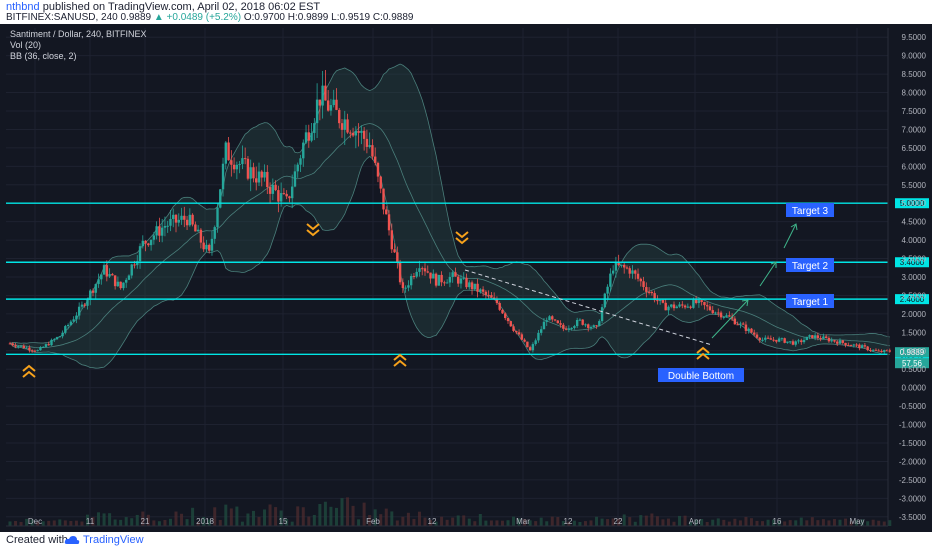 This screenshot has width=932, height=550. Describe the element at coordinates (914, 277) in the screenshot. I see `y-tick-label: 3.0000` at that location.